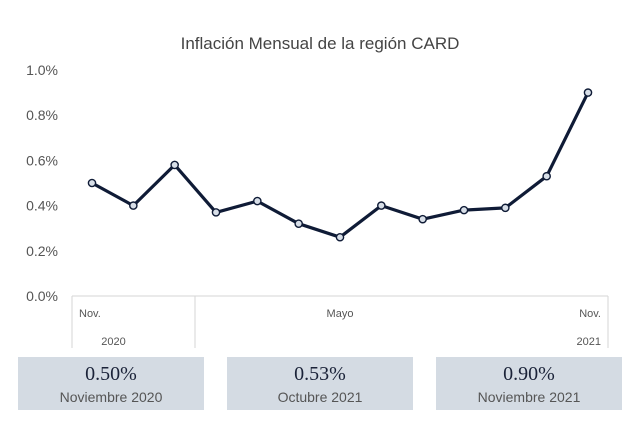 Image resolution: width=640 pixels, height=424 pixels. Describe the element at coordinates (529, 397) in the screenshot. I see `summary-card-label: Noviembre 2021` at that location.